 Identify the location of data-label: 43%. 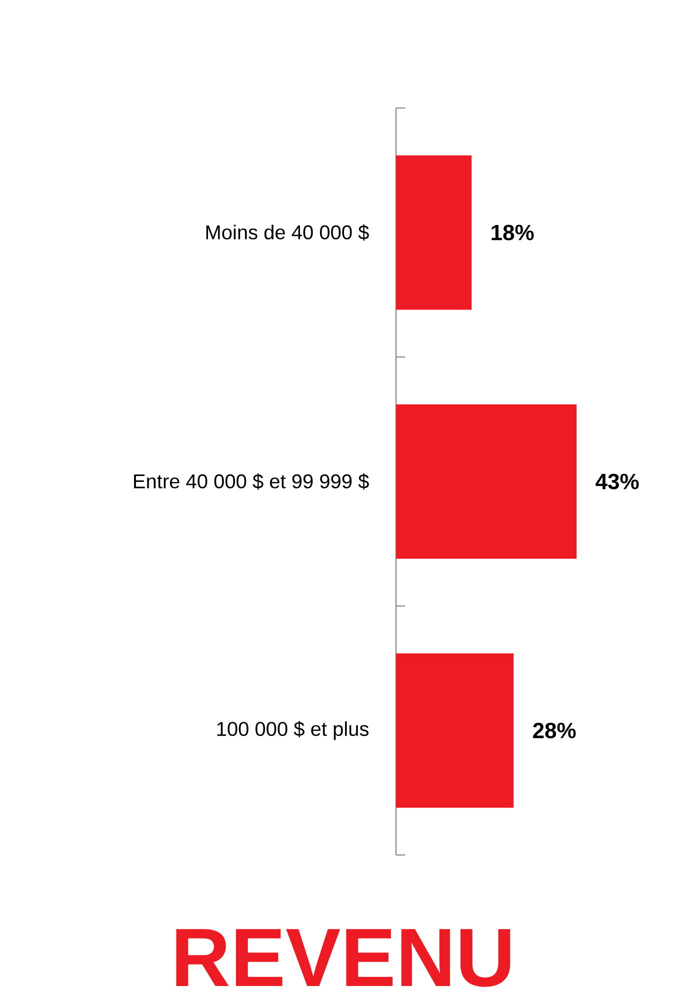
(617, 482).